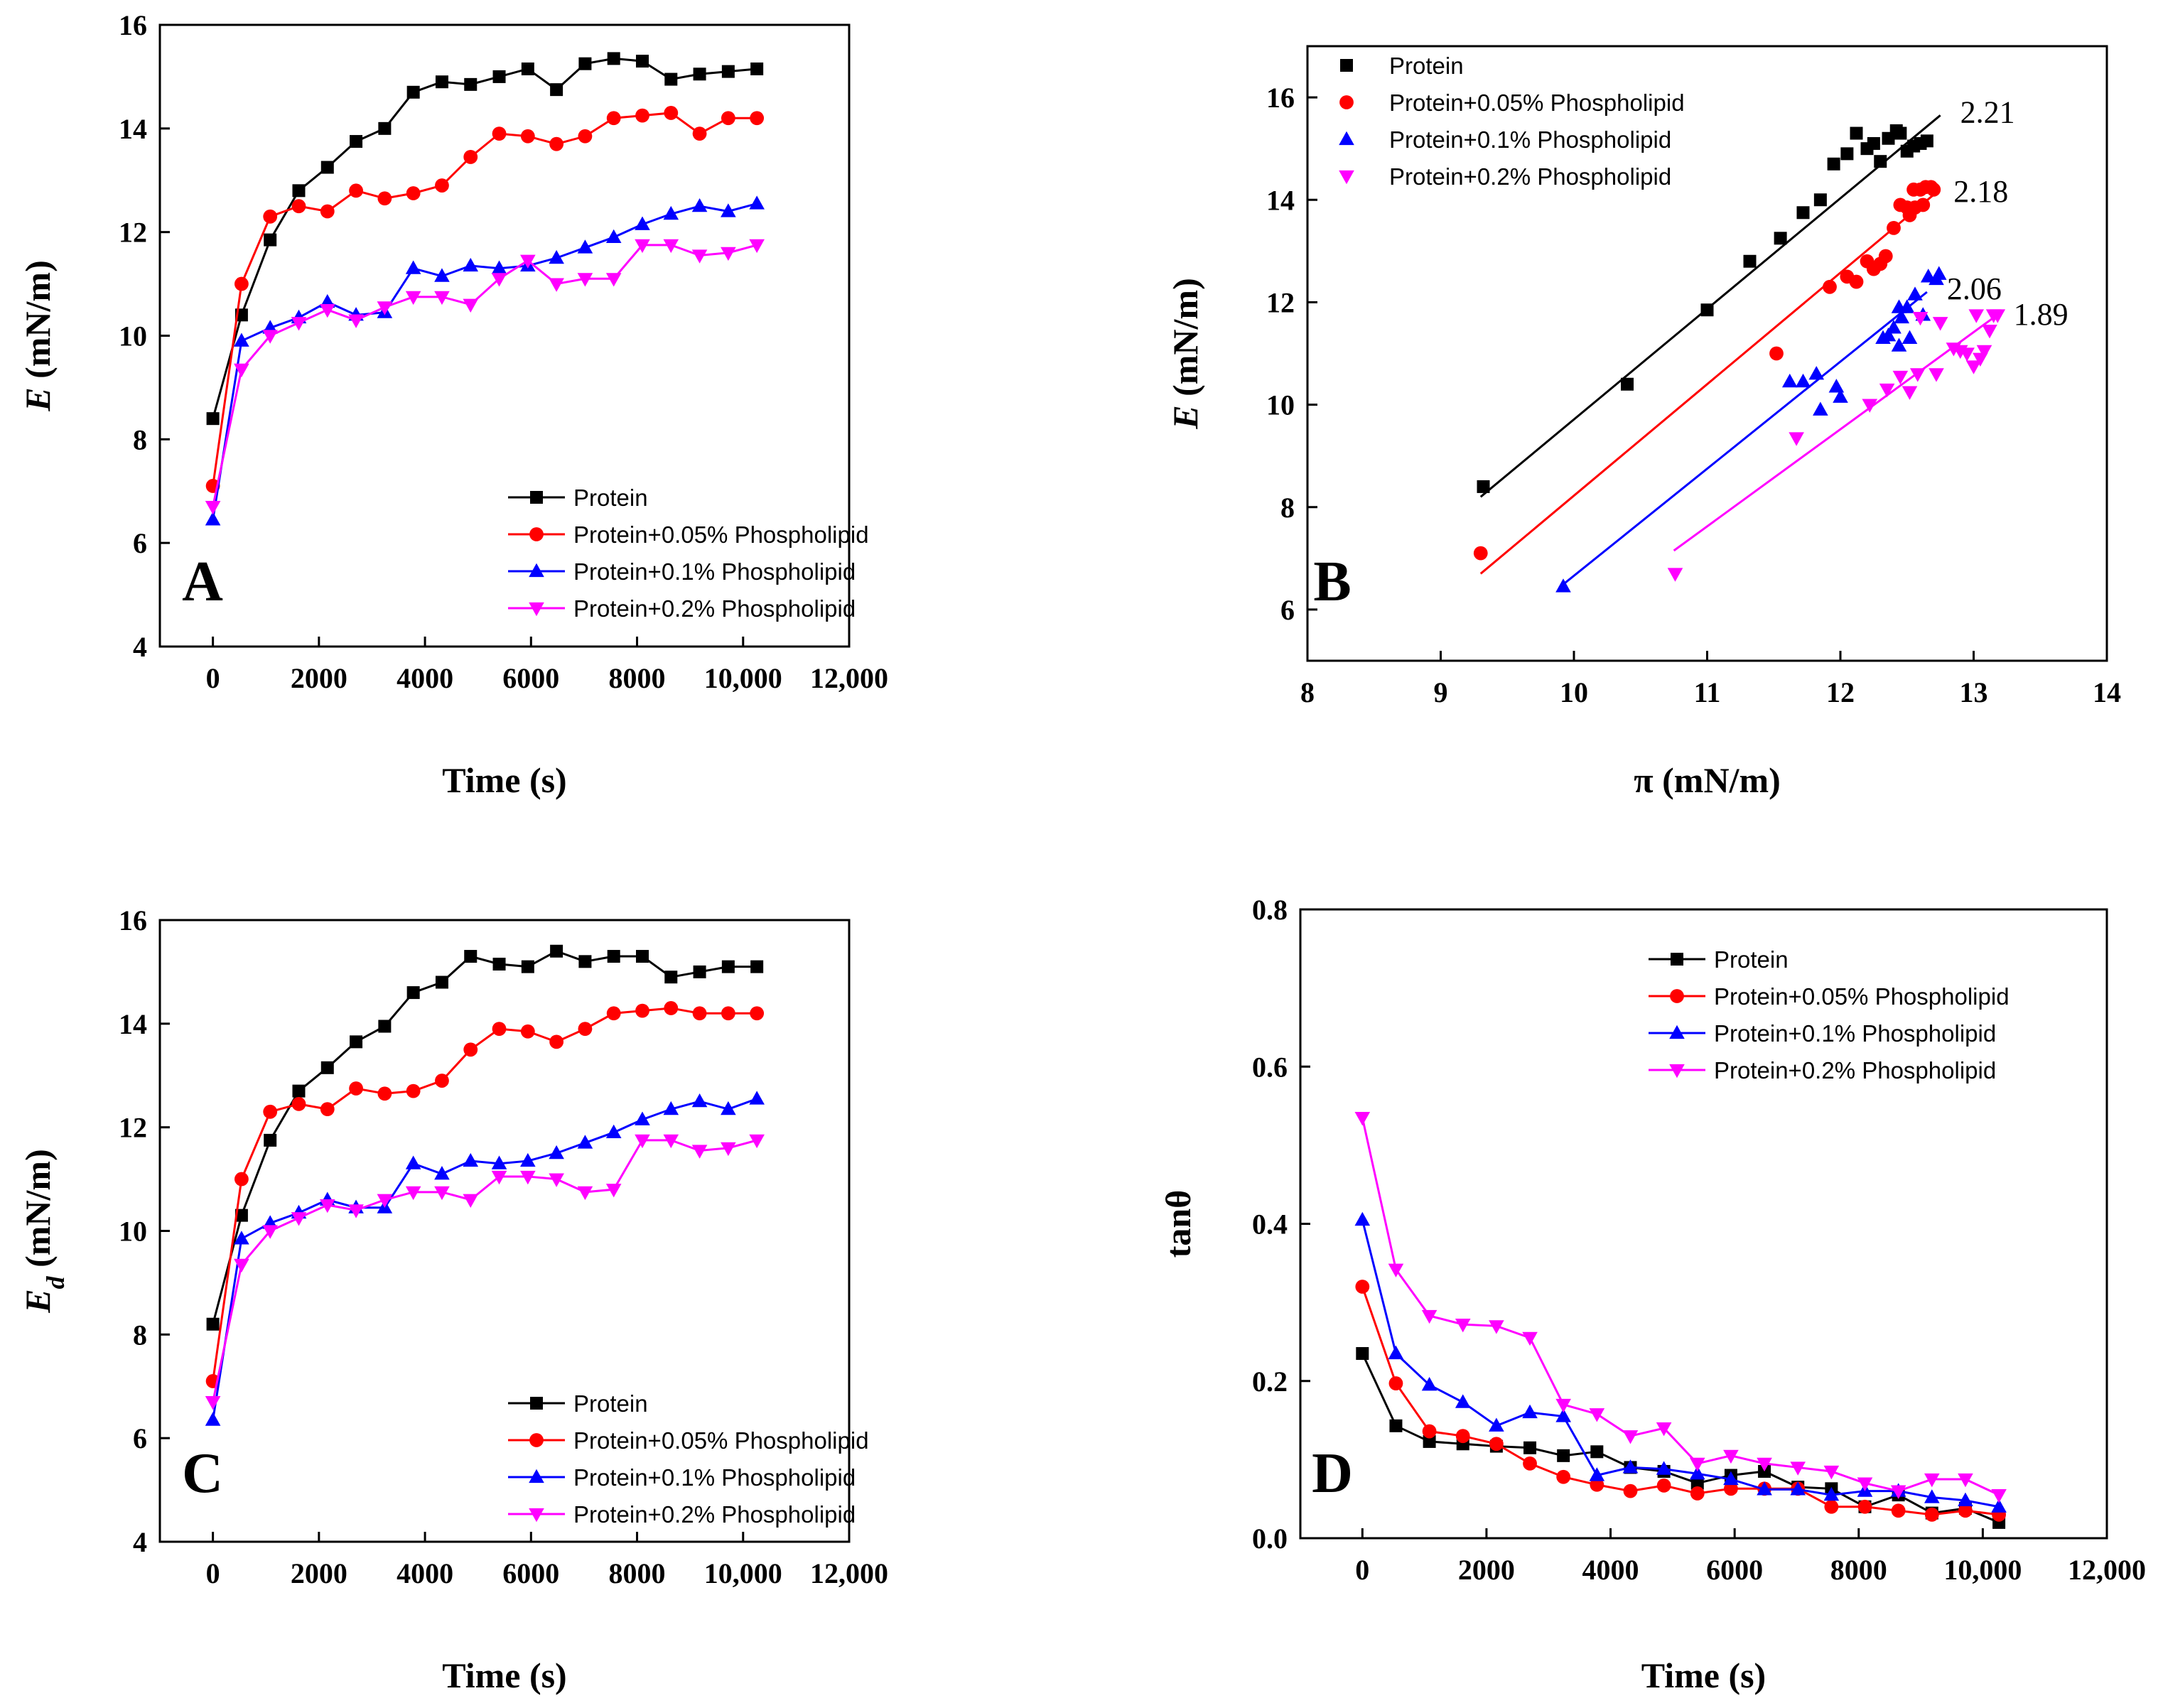  What do you see at coordinates (2107, 692) in the screenshot?
I see `x-tick-label: 14` at bounding box center [2107, 692].